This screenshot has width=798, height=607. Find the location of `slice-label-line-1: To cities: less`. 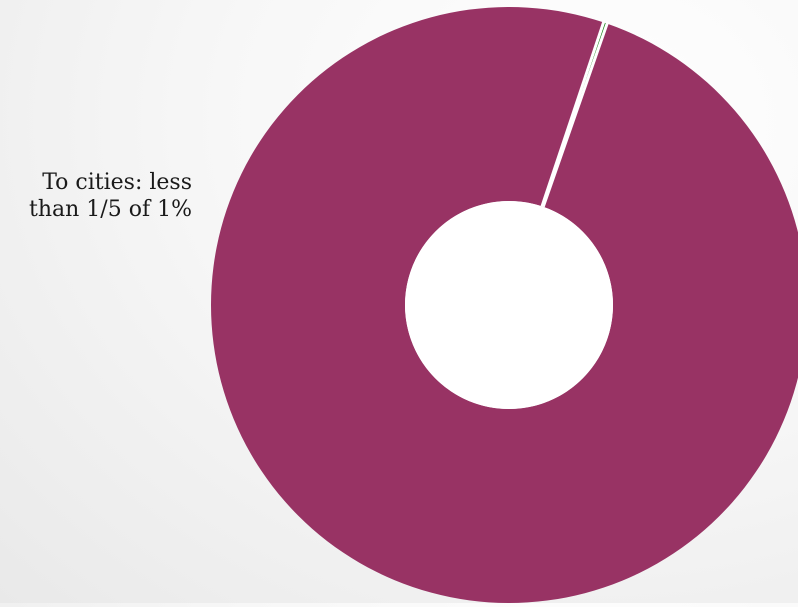

slice-label-line-1: To cities: less is located at coordinates (117, 182).